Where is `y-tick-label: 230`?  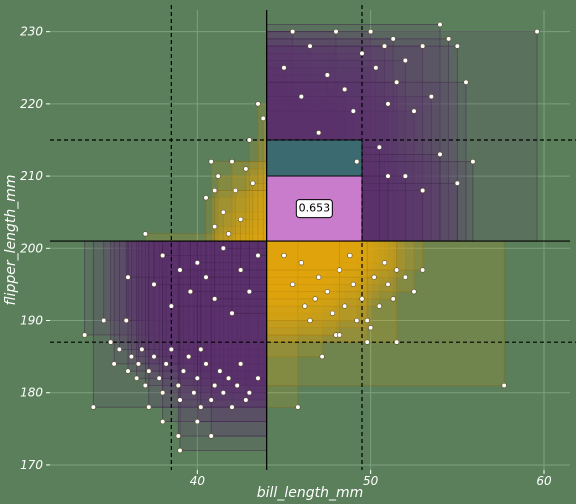 y-tick-label: 230 is located at coordinates (31, 32).